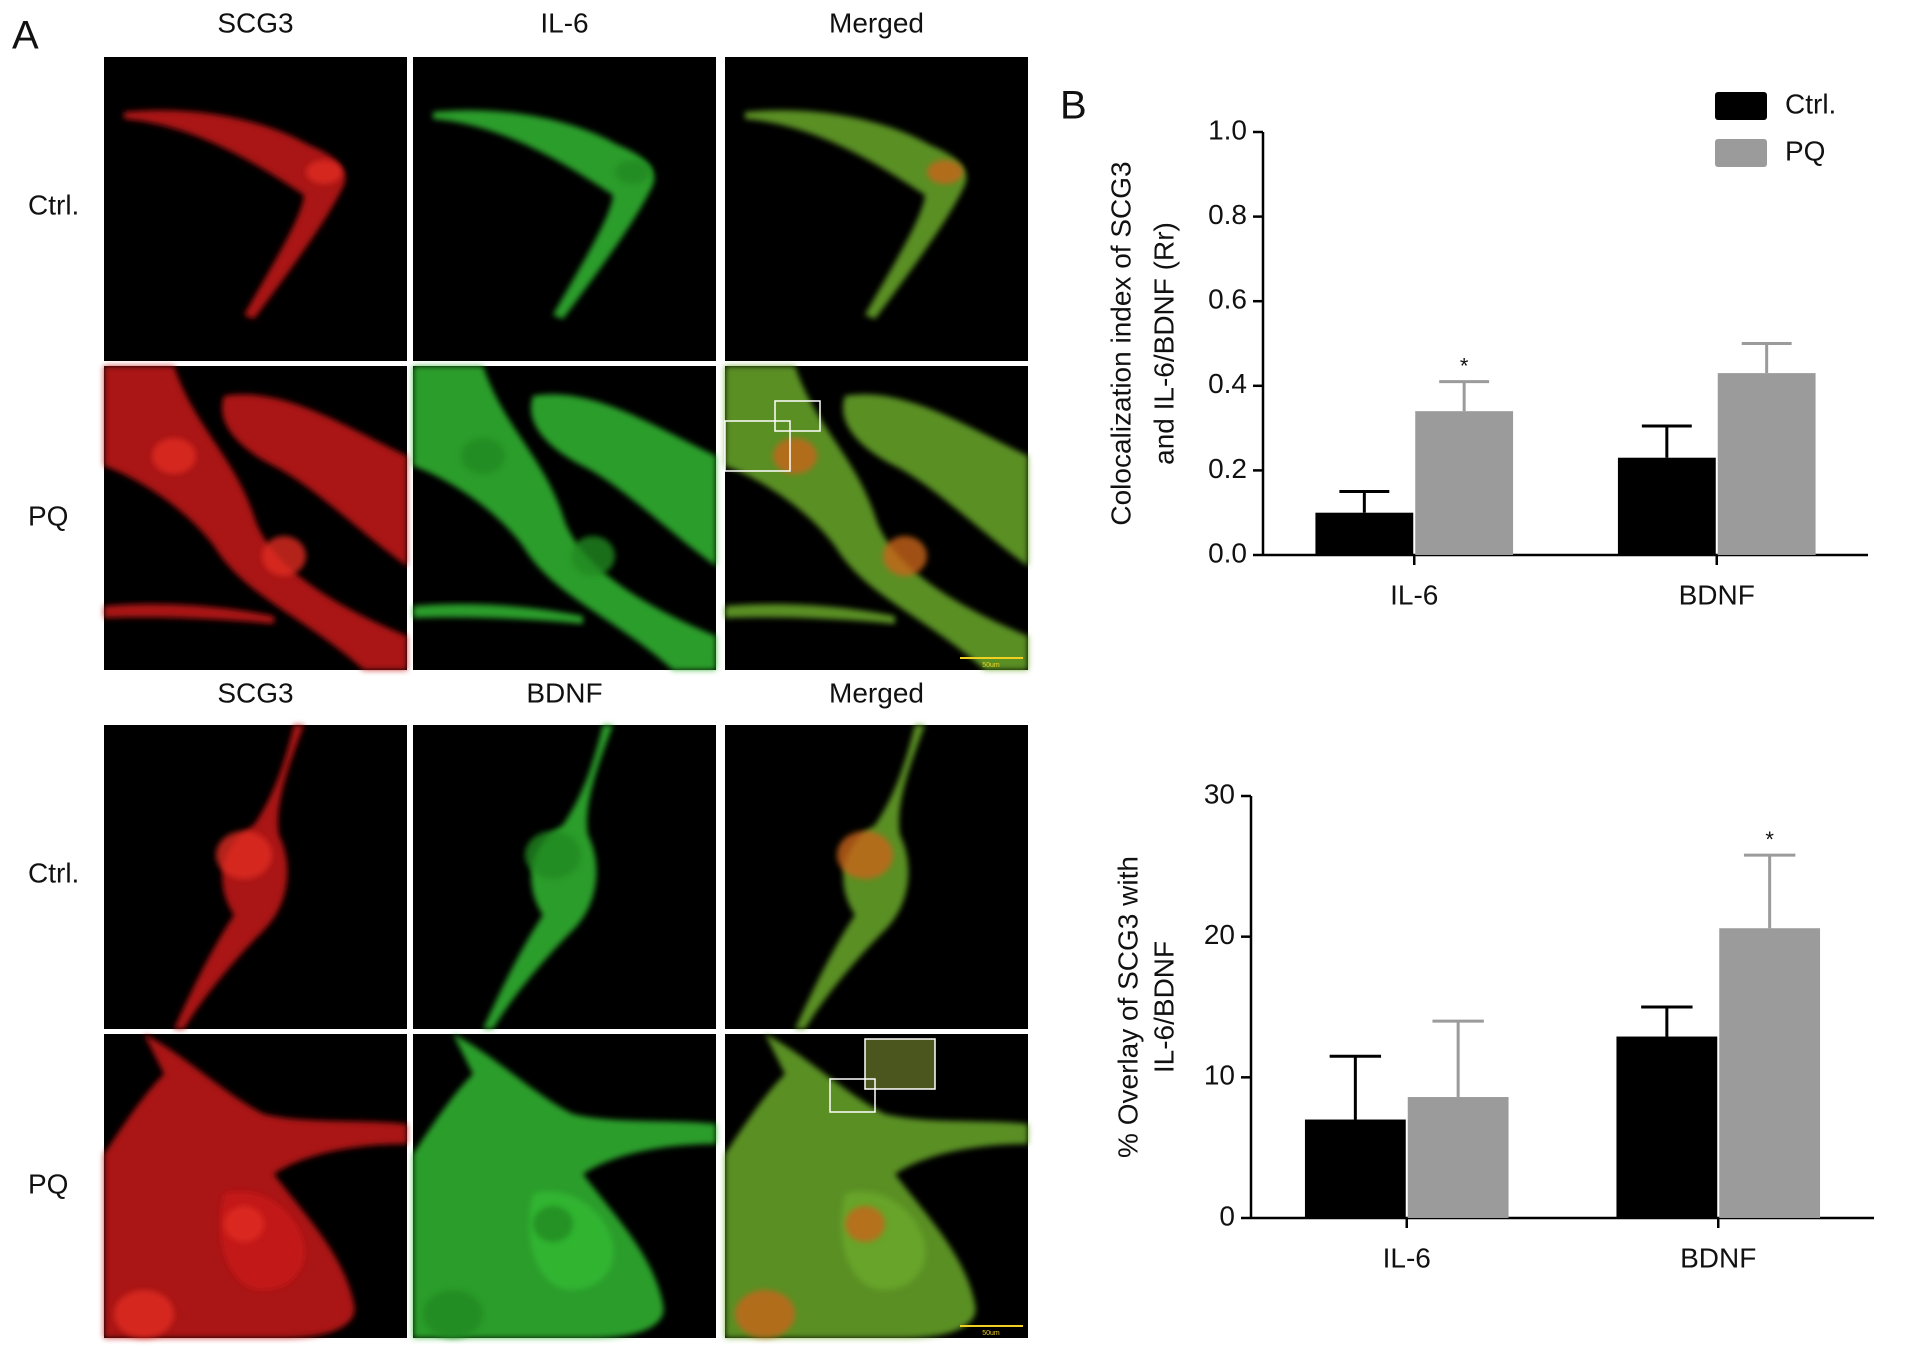 The image size is (1913, 1352). I want to click on y-tick-label: 0.6, so click(1227, 299).